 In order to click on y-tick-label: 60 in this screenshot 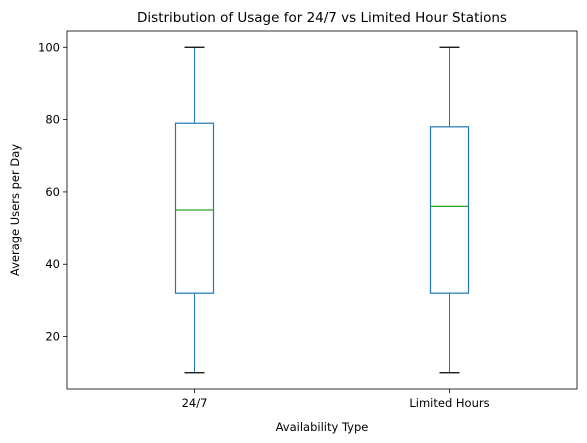, I will do `click(52, 192)`.